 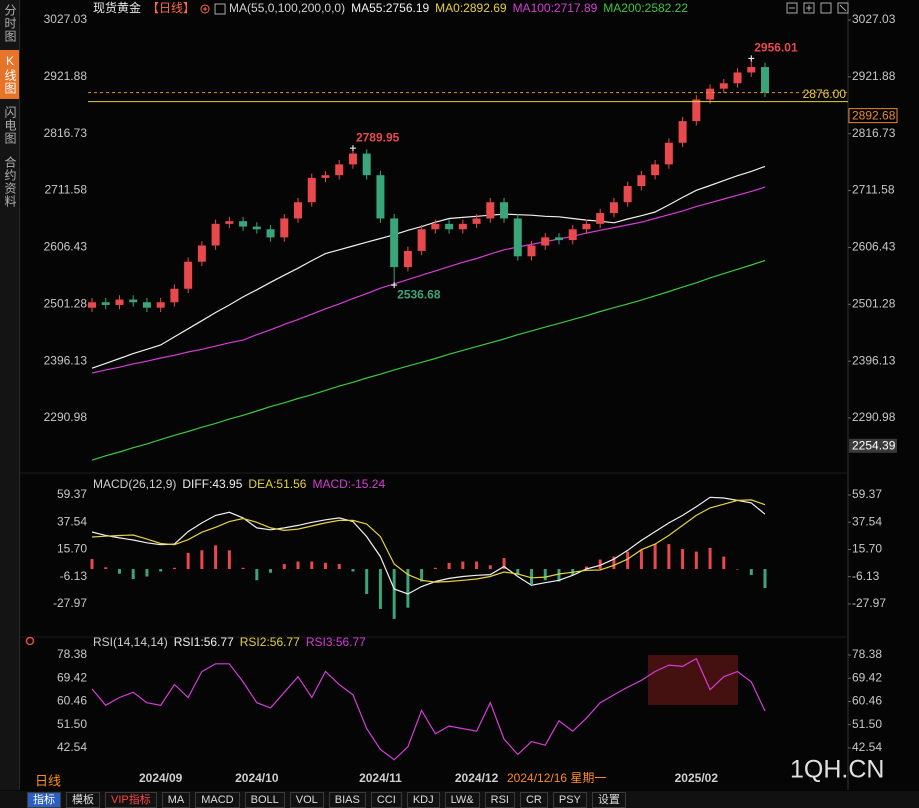 What do you see at coordinates (348, 484) in the screenshot?
I see `legend-entry: MACD:-15.24` at bounding box center [348, 484].